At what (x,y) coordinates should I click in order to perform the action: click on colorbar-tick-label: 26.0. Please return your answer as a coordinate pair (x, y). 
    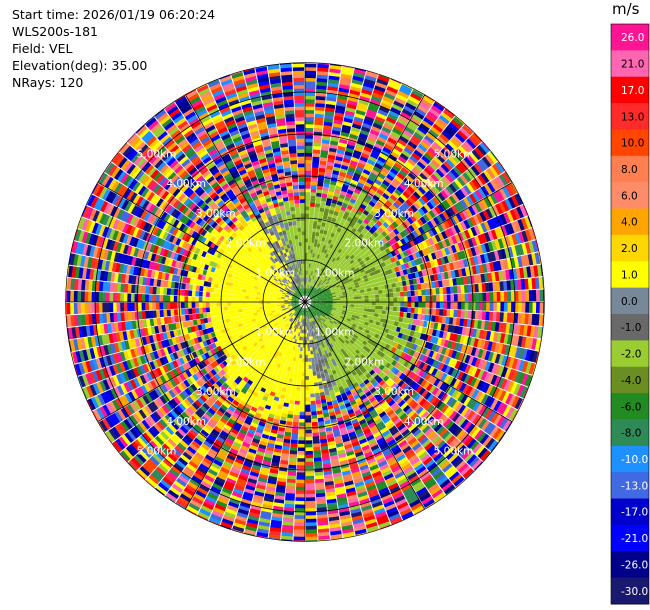
    Looking at the image, I should click on (632, 38).